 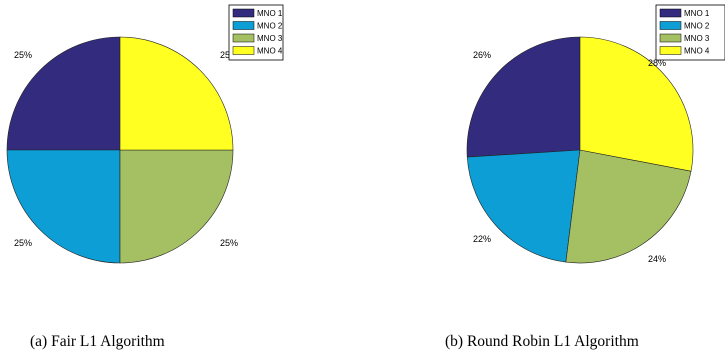 I want to click on slice-percent-label: 28%, so click(x=657, y=63).